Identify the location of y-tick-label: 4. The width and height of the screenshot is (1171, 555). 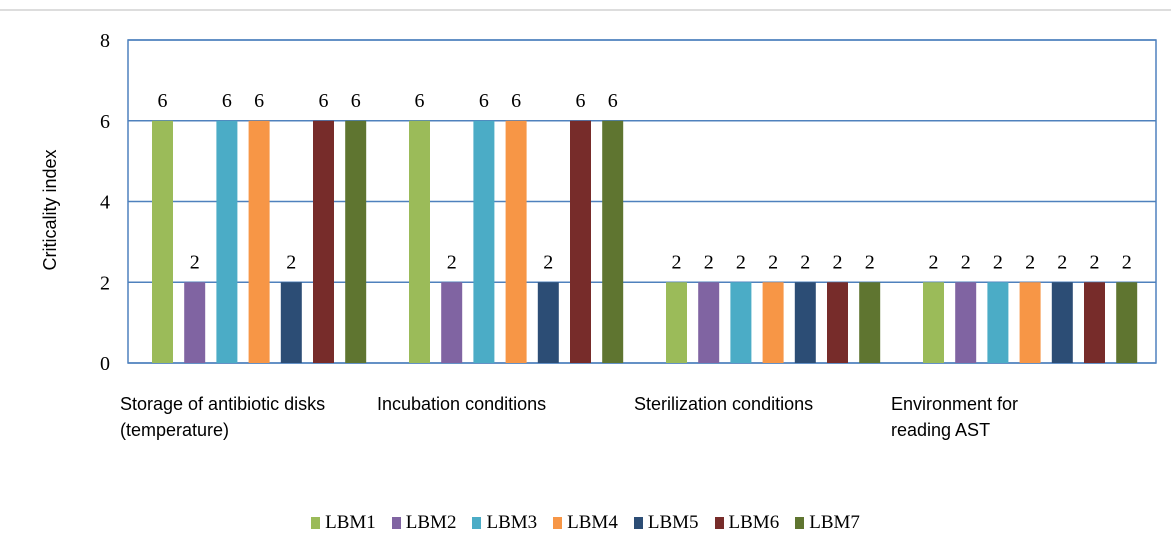
(105, 203).